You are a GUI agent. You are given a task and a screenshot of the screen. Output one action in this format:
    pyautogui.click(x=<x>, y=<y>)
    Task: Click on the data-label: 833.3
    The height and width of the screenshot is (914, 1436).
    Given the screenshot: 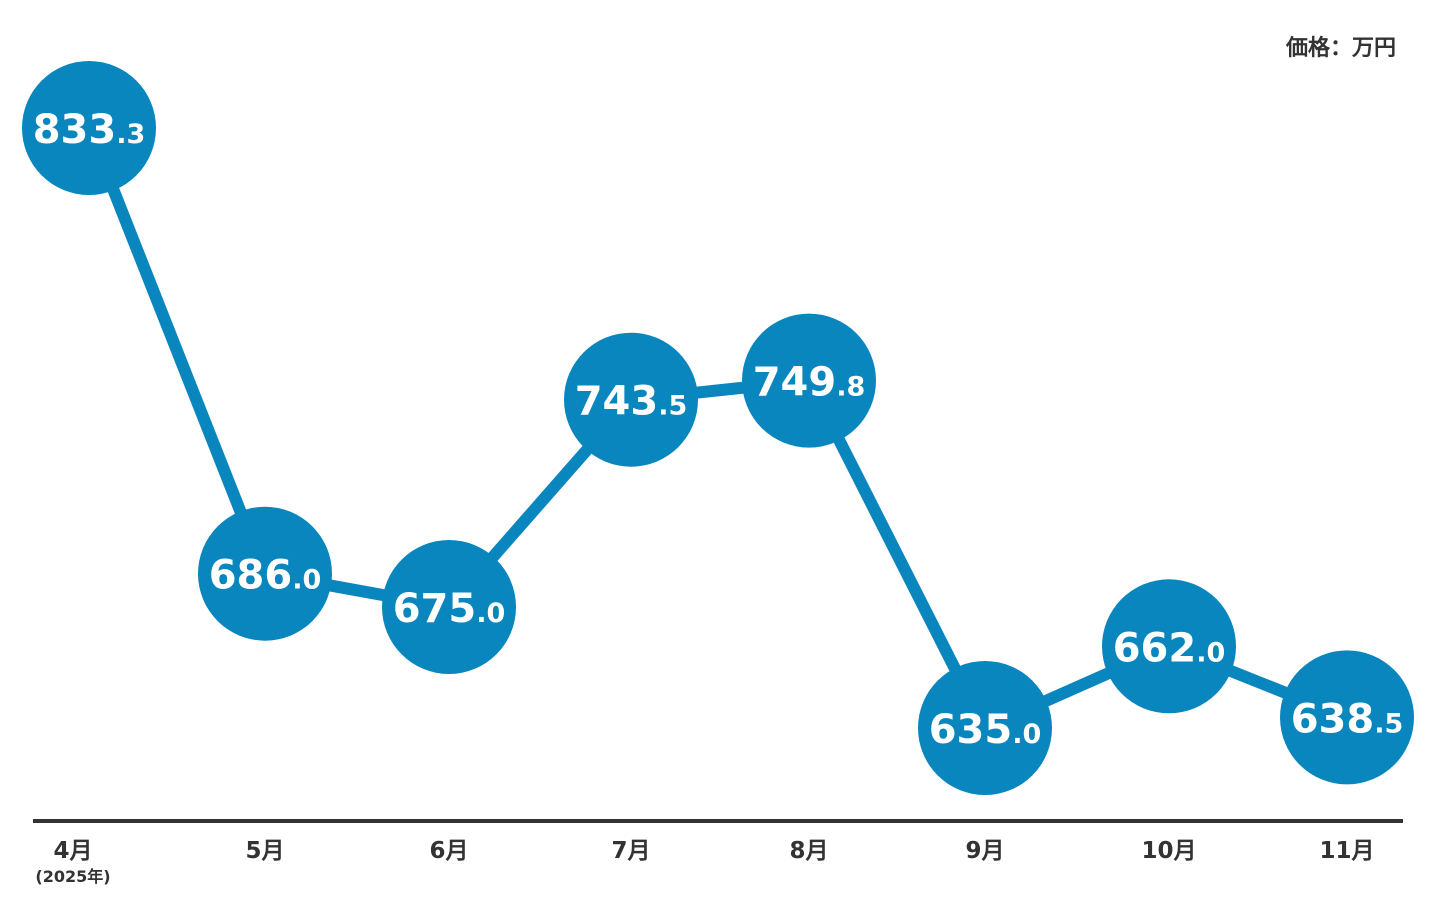 What is the action you would take?
    pyautogui.click(x=89, y=130)
    